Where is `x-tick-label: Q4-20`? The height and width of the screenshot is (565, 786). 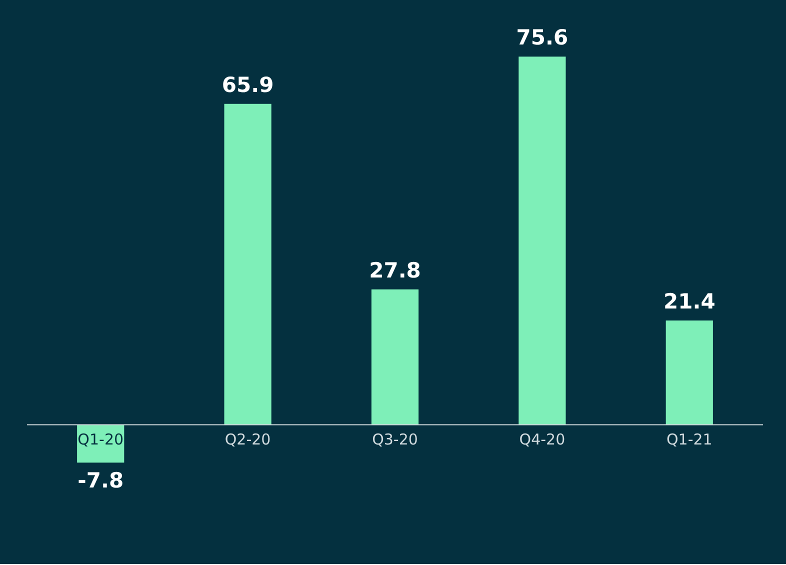
x-tick-label: Q4-20 is located at coordinates (542, 439).